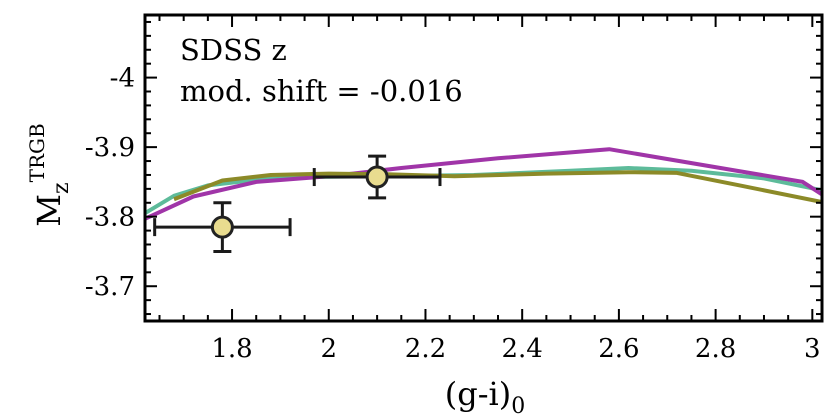 The width and height of the screenshot is (830, 415). What do you see at coordinates (233, 50) in the screenshot?
I see `annotation-filter: SDSS z` at bounding box center [233, 50].